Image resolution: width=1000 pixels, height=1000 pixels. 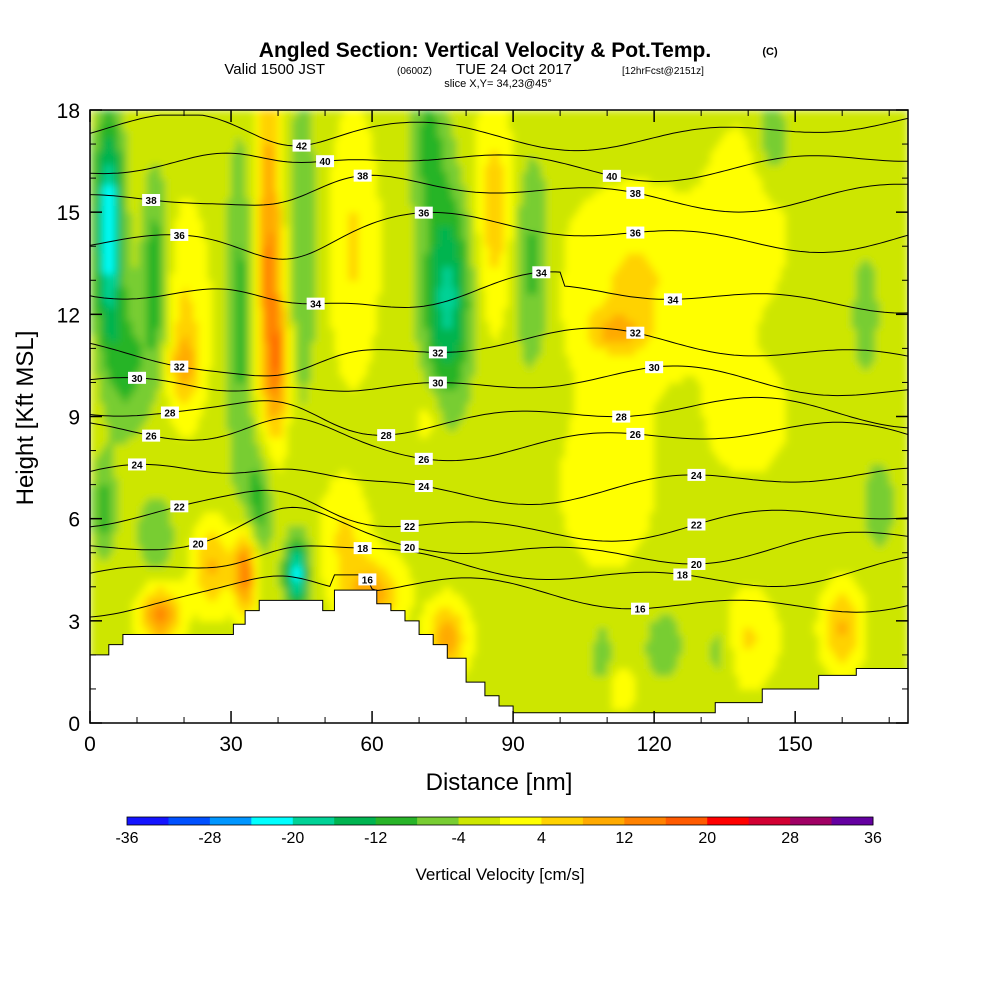 I want to click on svg-text: 24, so click(x=697, y=476).